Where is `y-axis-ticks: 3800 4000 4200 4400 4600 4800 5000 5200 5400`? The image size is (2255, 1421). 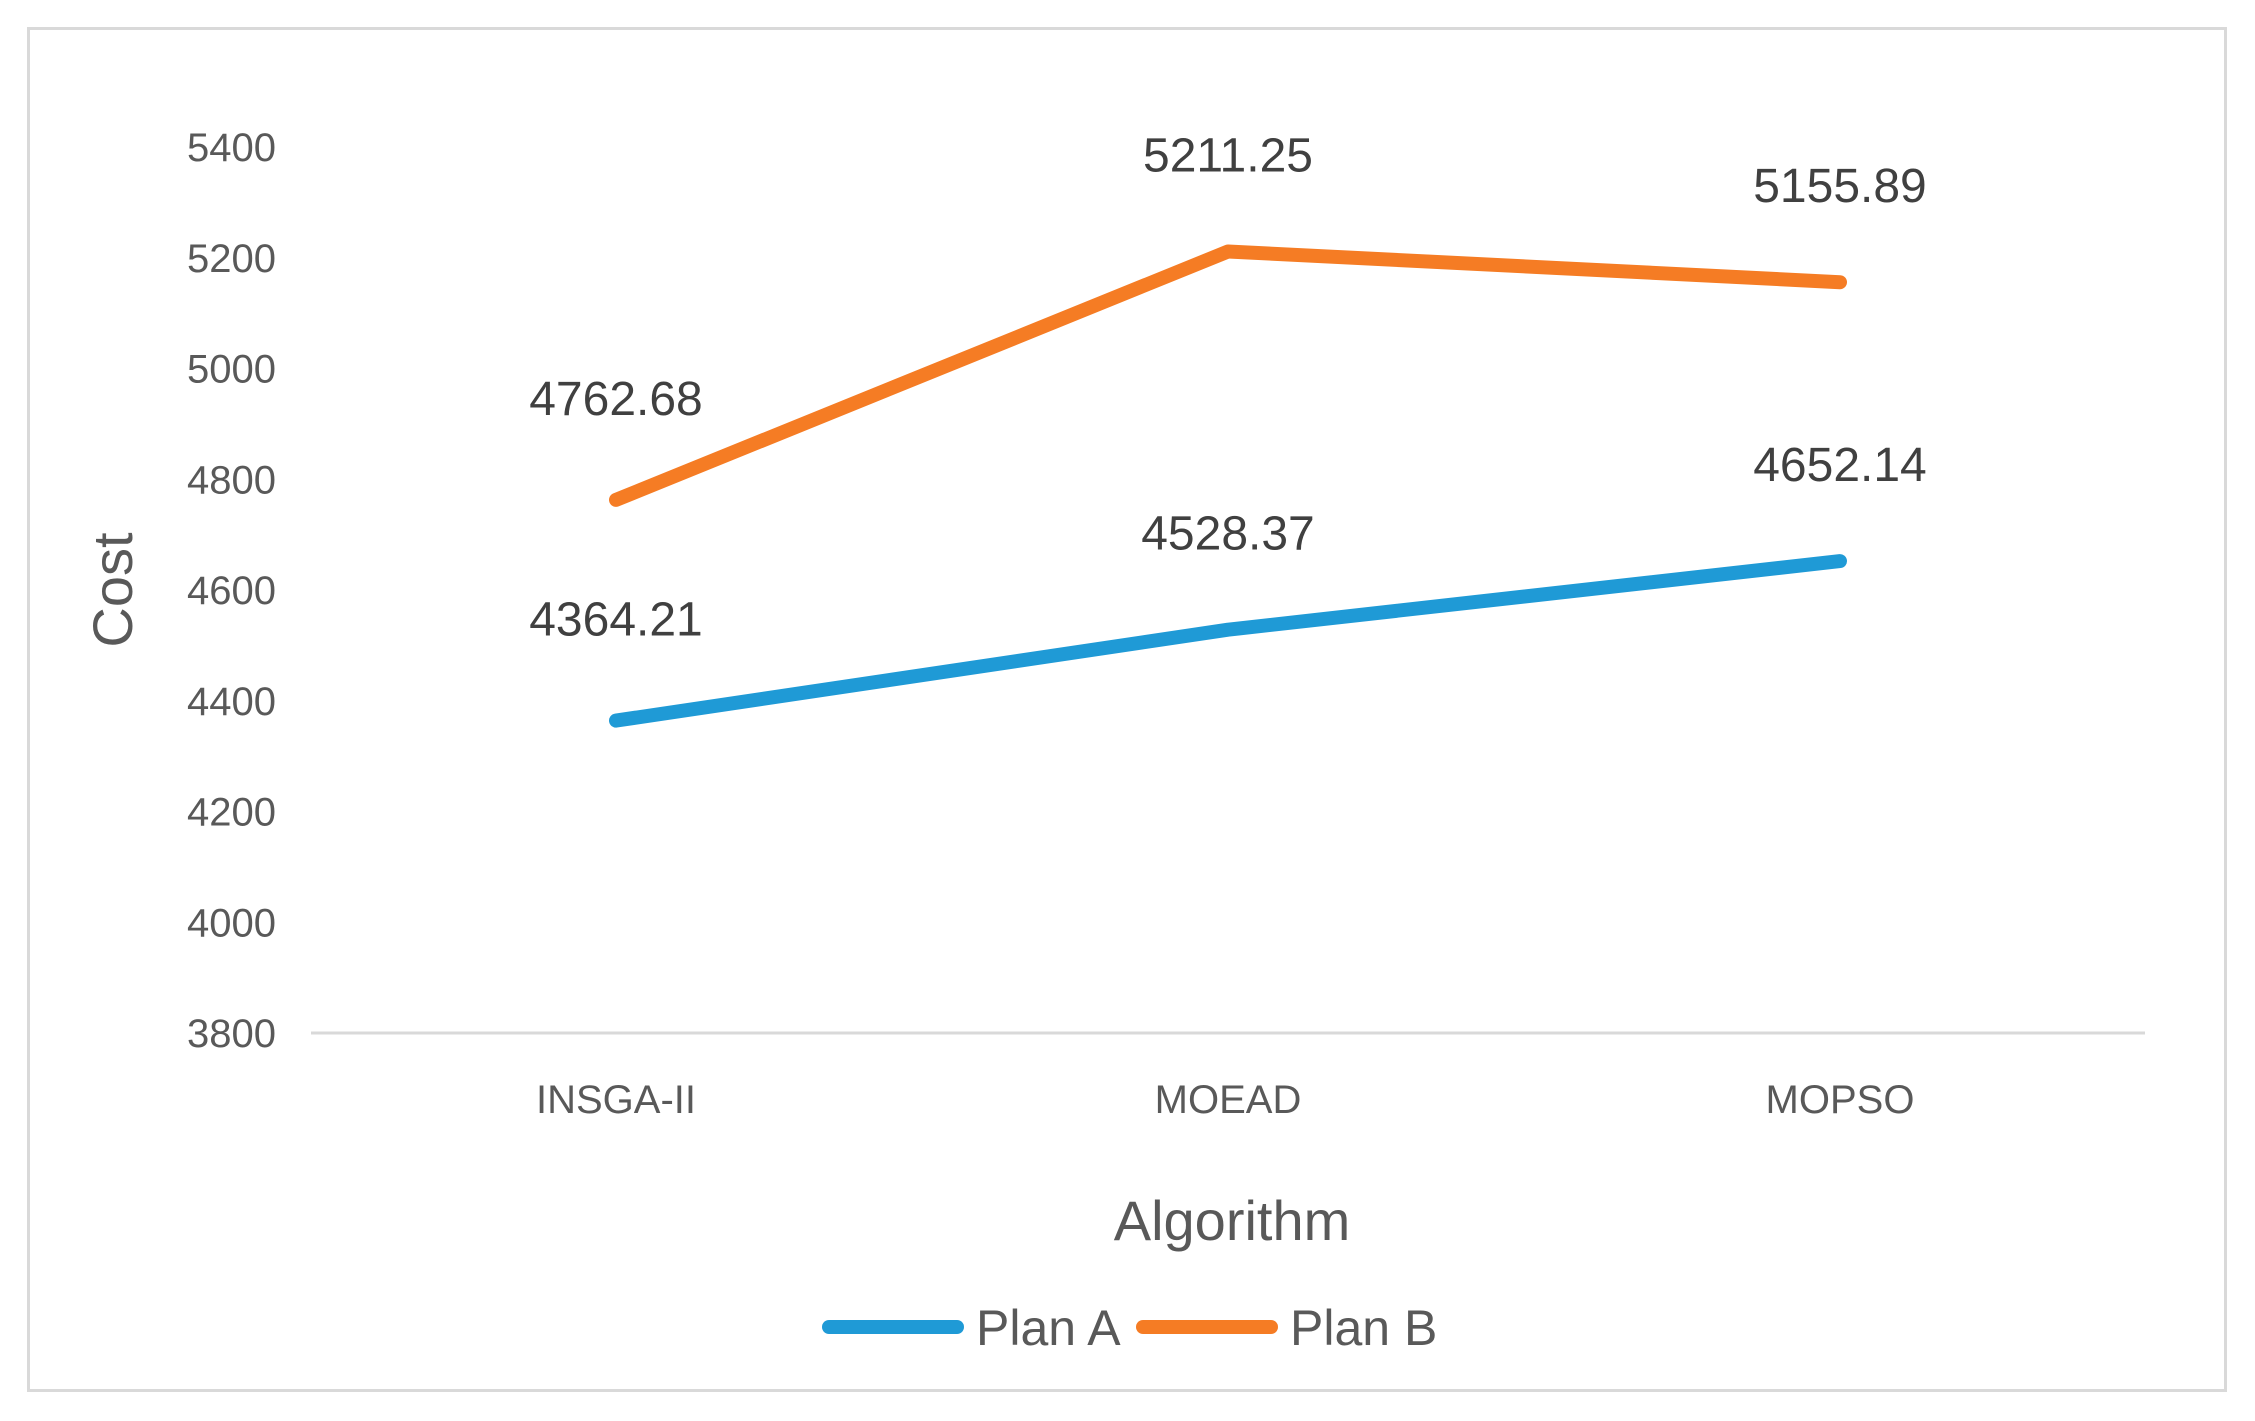 y-axis-ticks: 3800 4000 4200 4400 4600 4800 5000 5200 5400 is located at coordinates (231, 591).